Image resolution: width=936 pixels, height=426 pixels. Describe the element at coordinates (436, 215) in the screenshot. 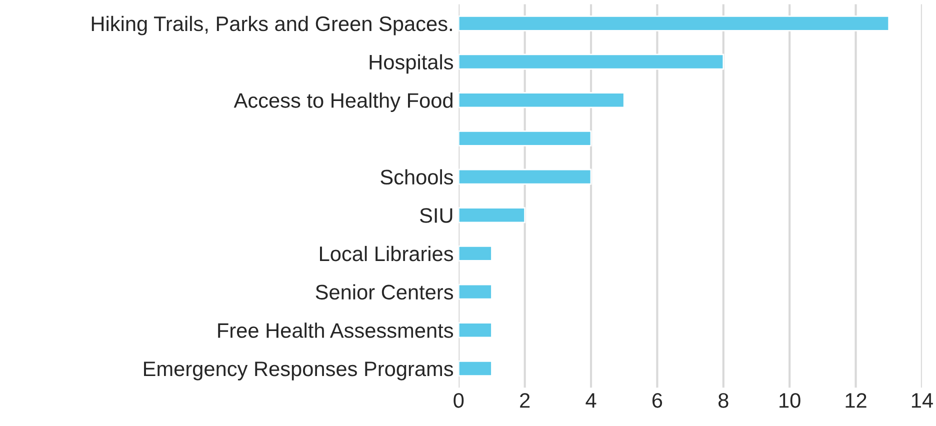

I see `y-tick-label: SIU` at that location.